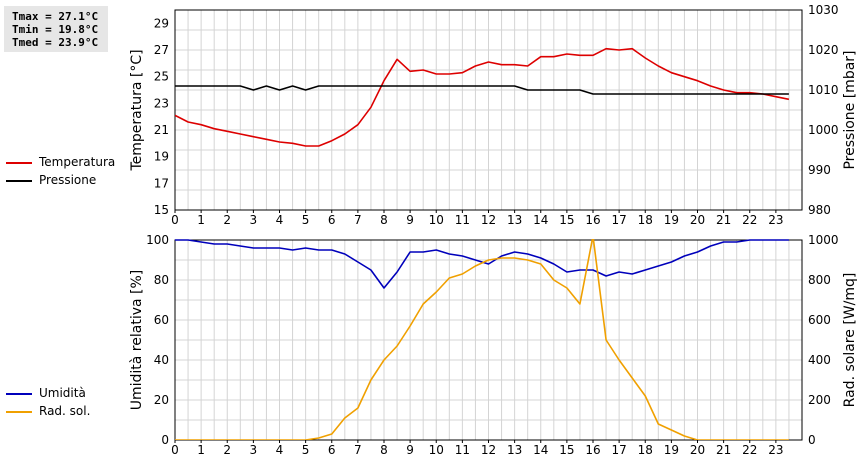 The width and height of the screenshot is (860, 460). What do you see at coordinates (749, 220) in the screenshot?
I see `temp-pressure-x-tick-label: 22` at bounding box center [749, 220].